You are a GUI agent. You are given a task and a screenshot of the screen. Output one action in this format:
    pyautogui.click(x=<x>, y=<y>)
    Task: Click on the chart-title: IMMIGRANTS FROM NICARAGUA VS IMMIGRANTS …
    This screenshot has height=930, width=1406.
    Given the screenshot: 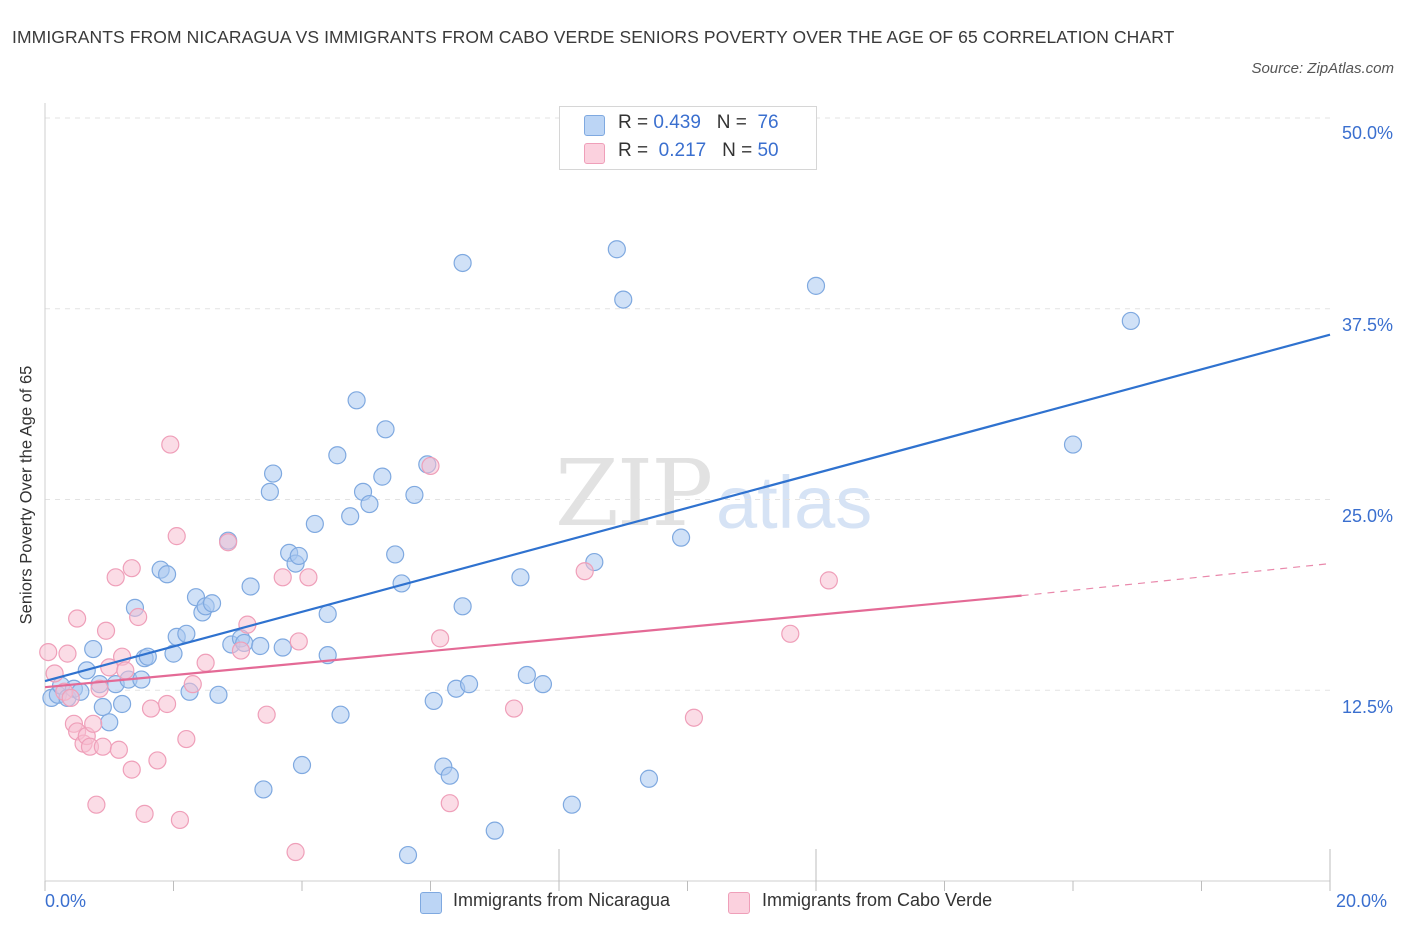 What is the action you would take?
    pyautogui.click(x=593, y=37)
    